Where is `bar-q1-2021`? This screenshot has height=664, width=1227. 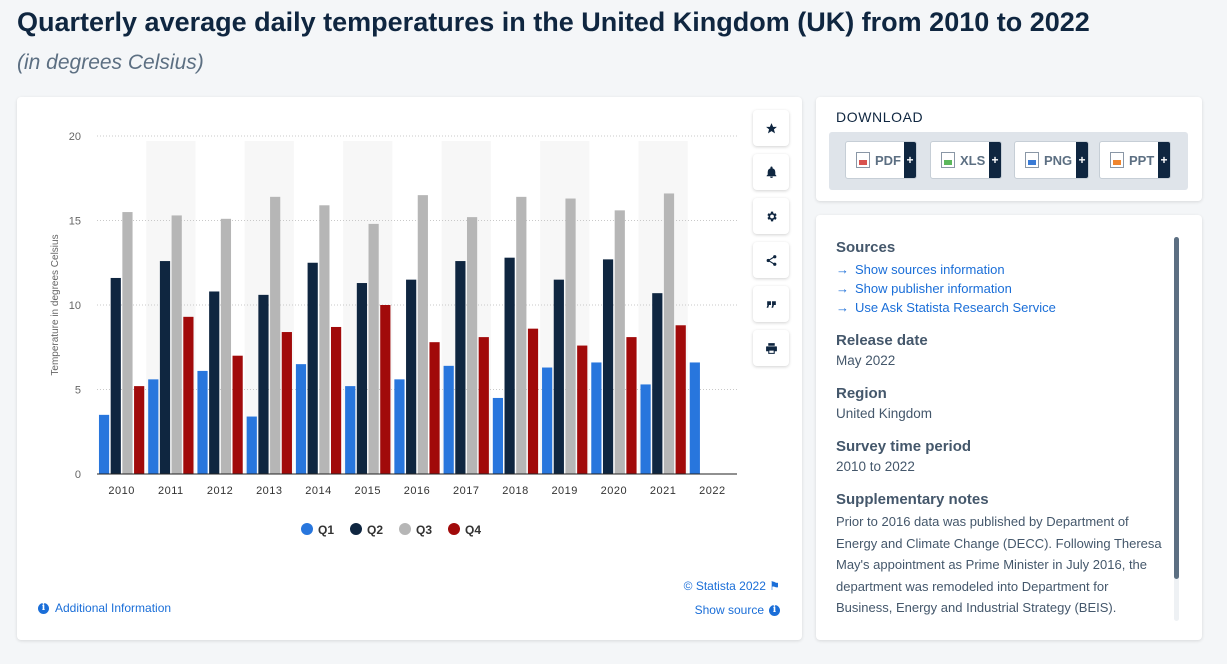
bar-q1-2021 is located at coordinates (645, 429).